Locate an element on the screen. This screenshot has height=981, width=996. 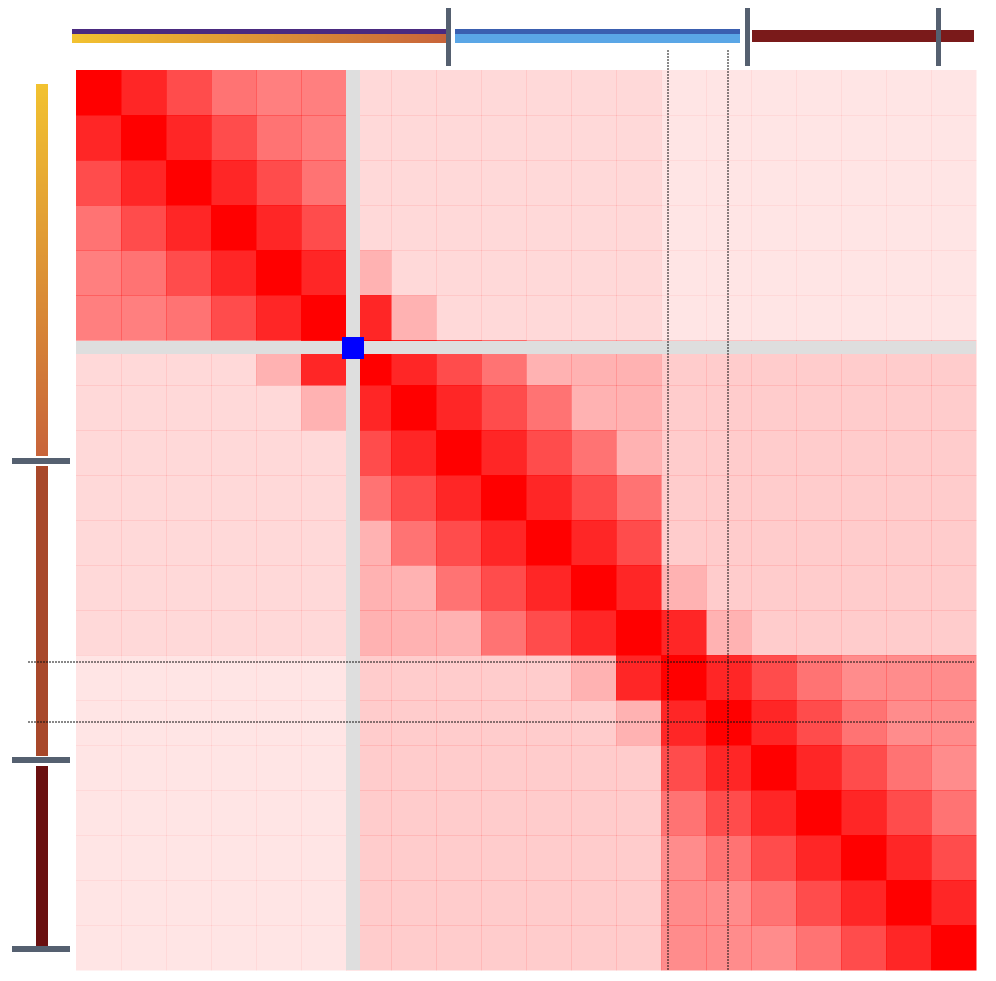
missing-bin-stripe is located at coordinates (353, 520).